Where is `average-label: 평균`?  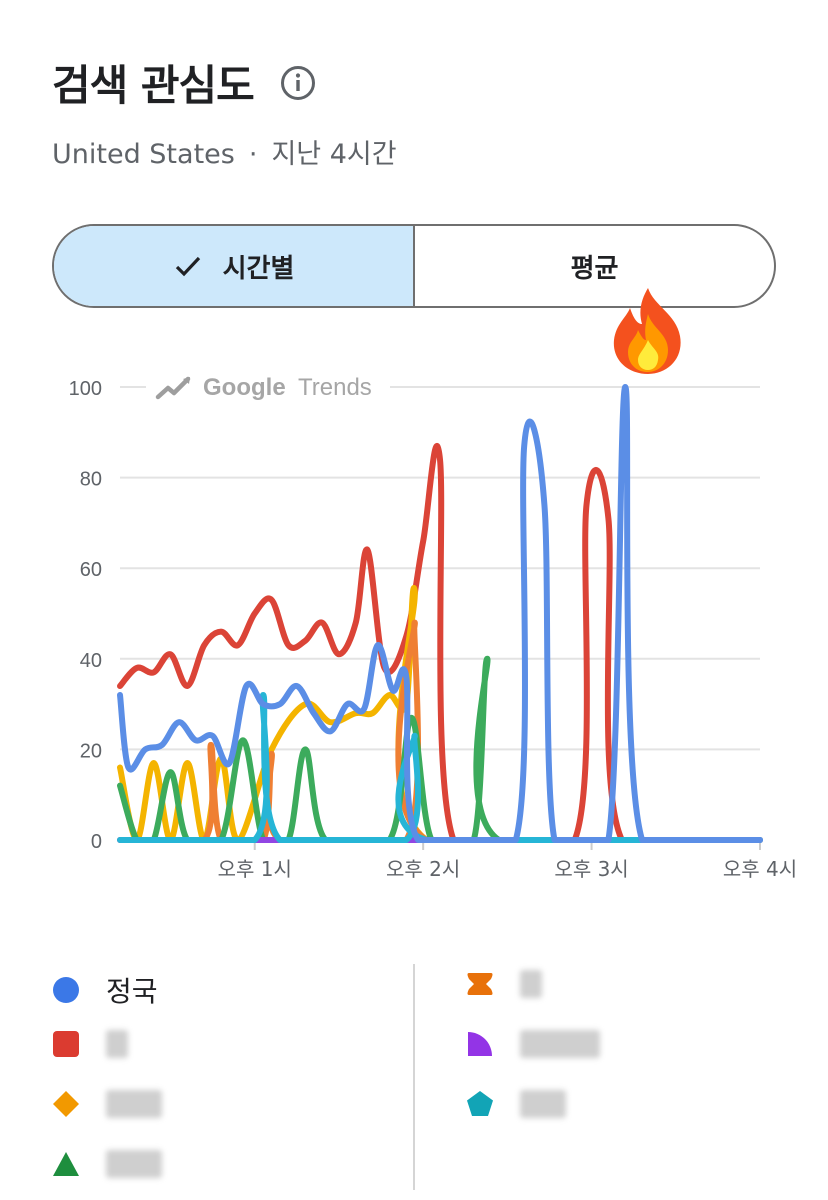
average-label: 평균 is located at coordinates (594, 268).